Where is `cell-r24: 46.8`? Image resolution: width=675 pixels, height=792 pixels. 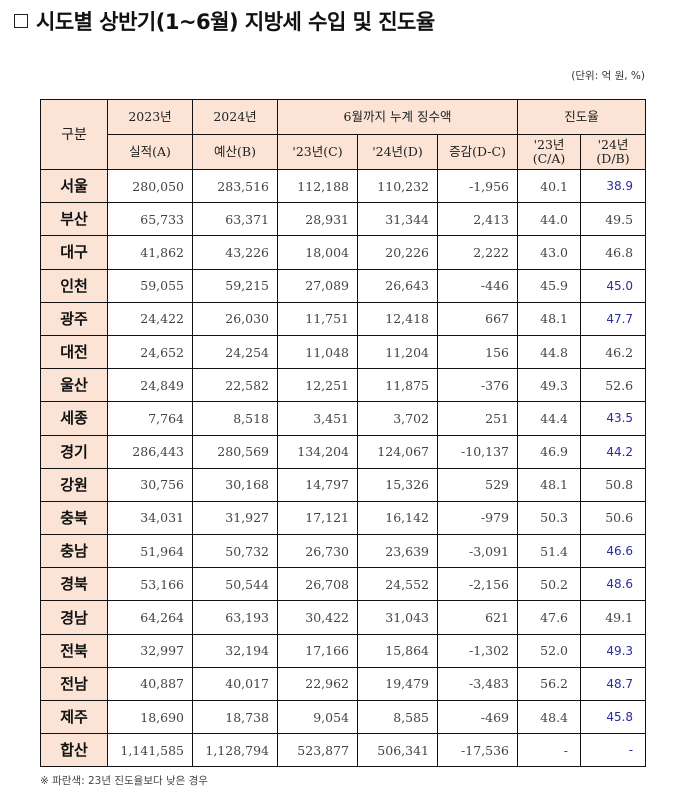 cell-r24: 46.8 is located at coordinates (613, 252).